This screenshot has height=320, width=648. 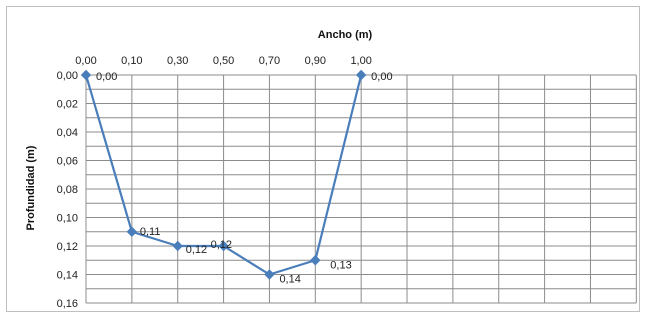 I want to click on y-tick-label: 0,10, so click(x=67, y=219).